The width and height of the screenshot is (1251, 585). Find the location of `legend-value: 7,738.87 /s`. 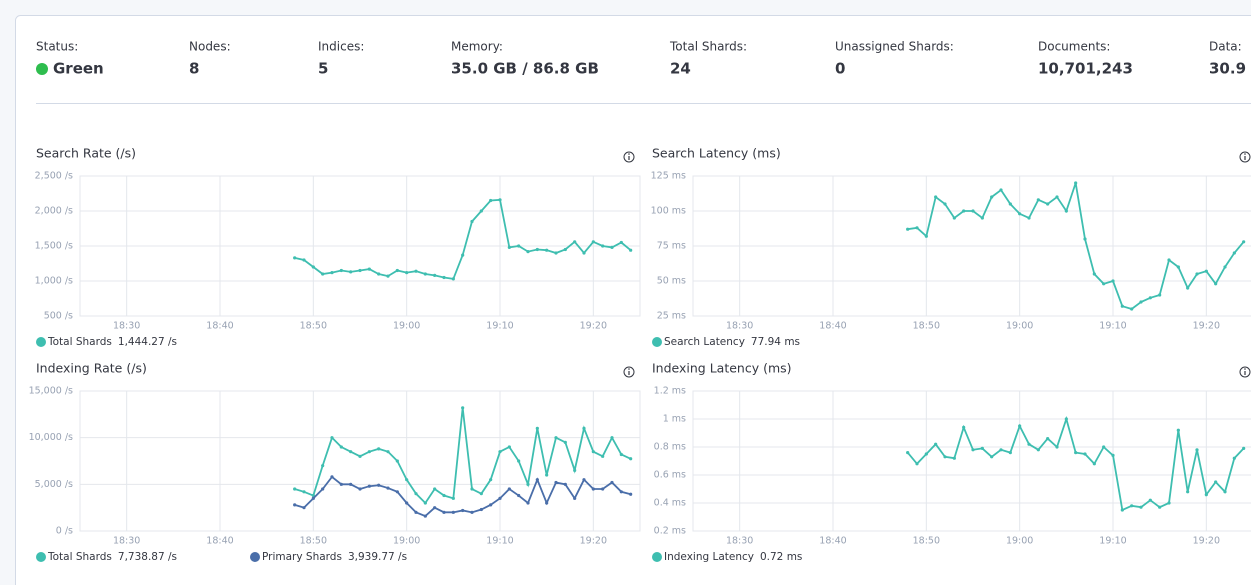

legend-value: 7,738.87 /s is located at coordinates (147, 557).